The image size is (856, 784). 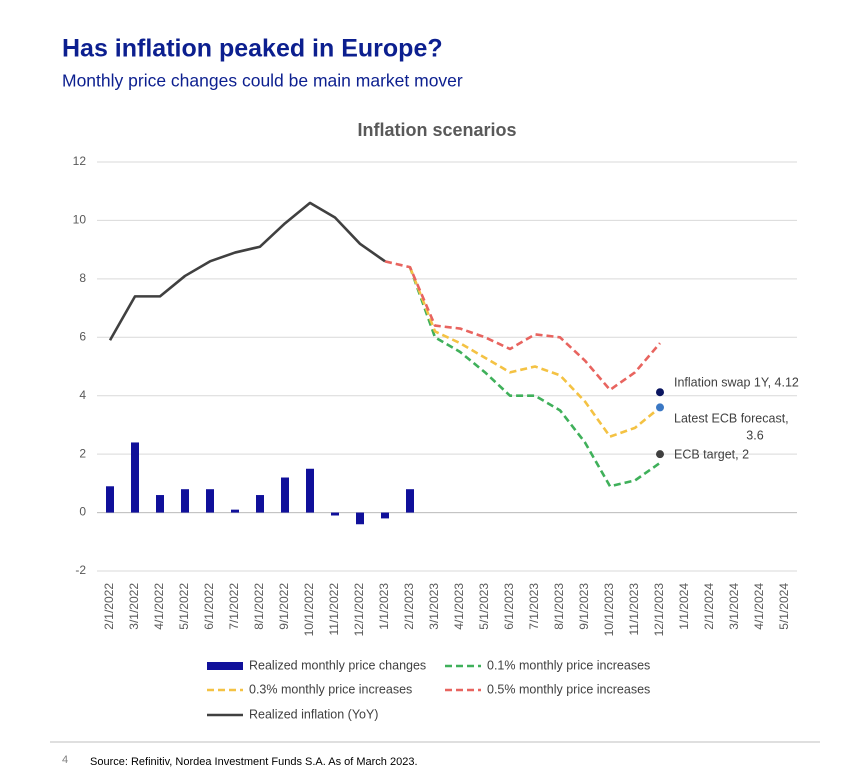 I want to click on annotation-label: ECB target, 2, so click(x=711, y=454).